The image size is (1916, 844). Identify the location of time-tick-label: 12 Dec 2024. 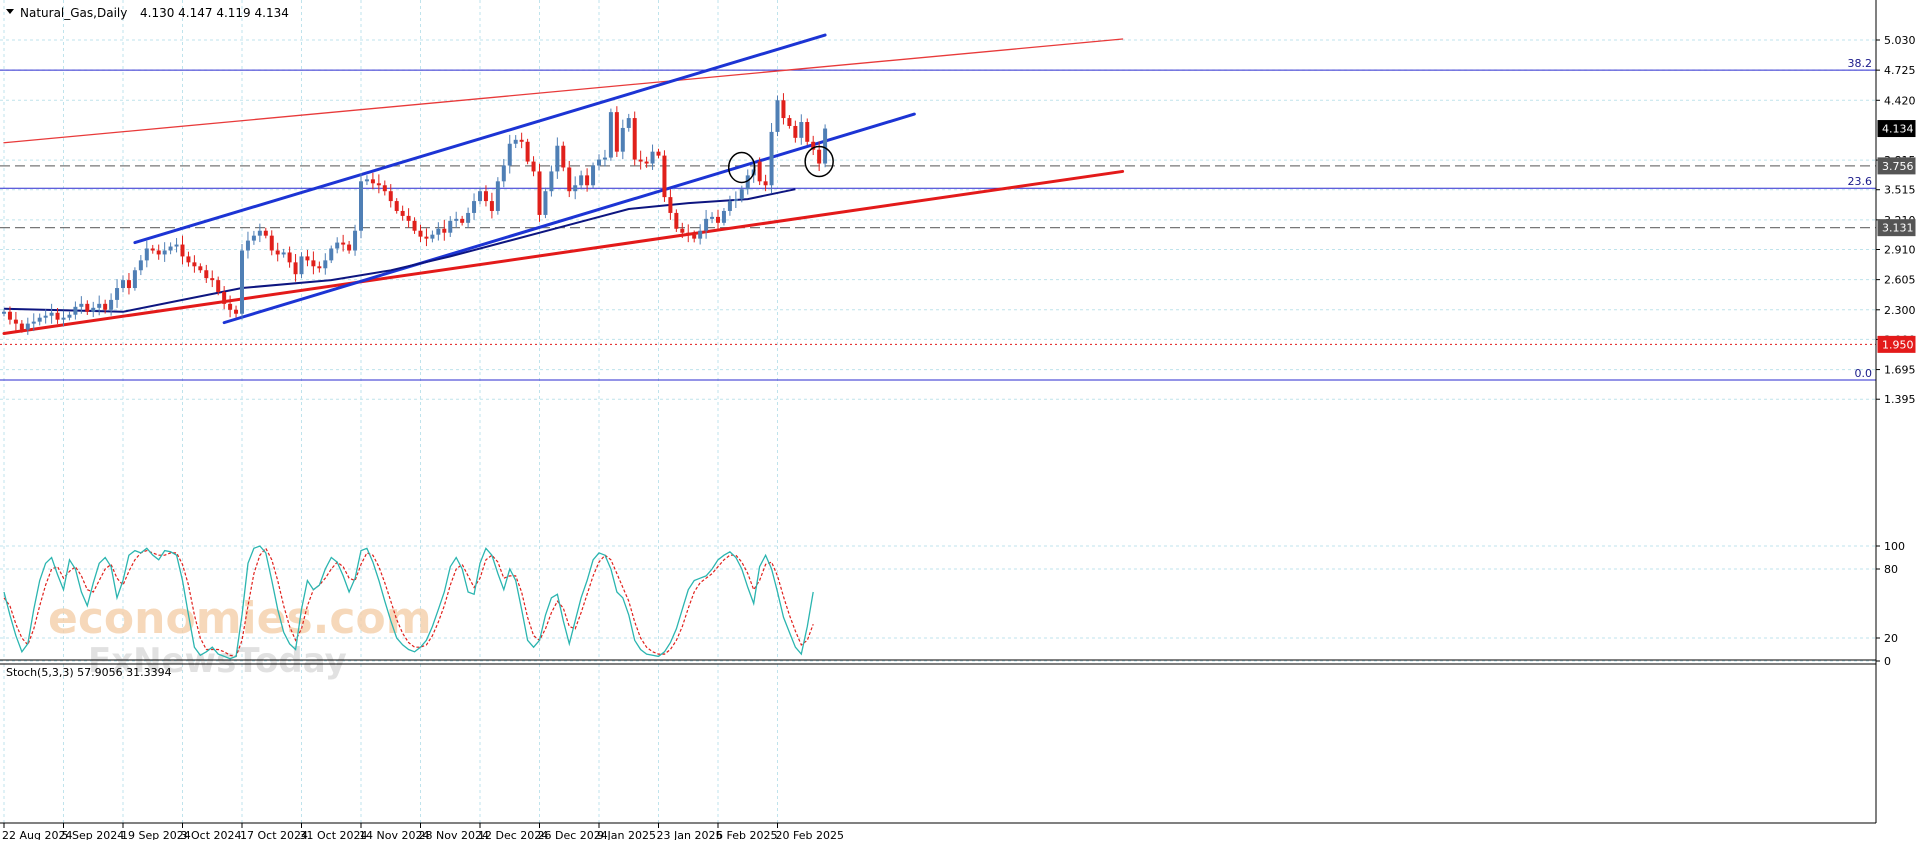
(513, 834).